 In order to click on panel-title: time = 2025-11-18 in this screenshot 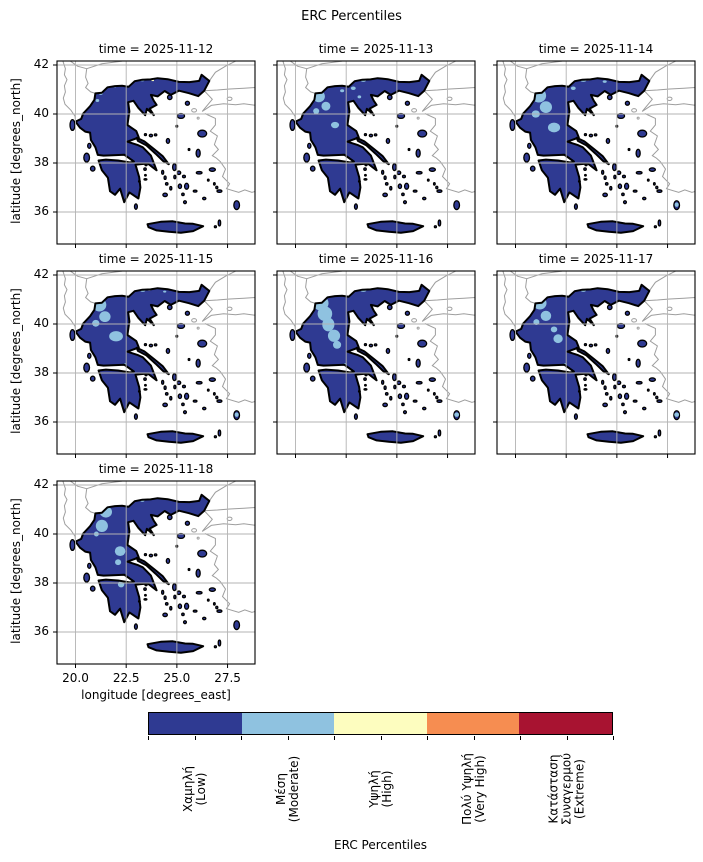, I will do `click(156, 469)`.